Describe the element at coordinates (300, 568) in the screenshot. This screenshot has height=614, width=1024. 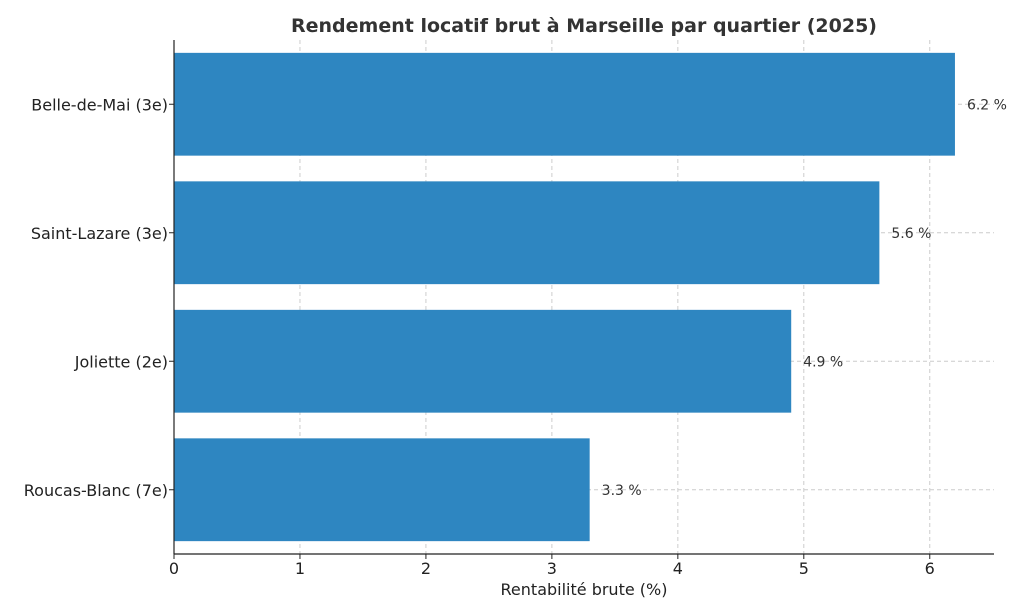
I see `x-tick-label: 1` at that location.